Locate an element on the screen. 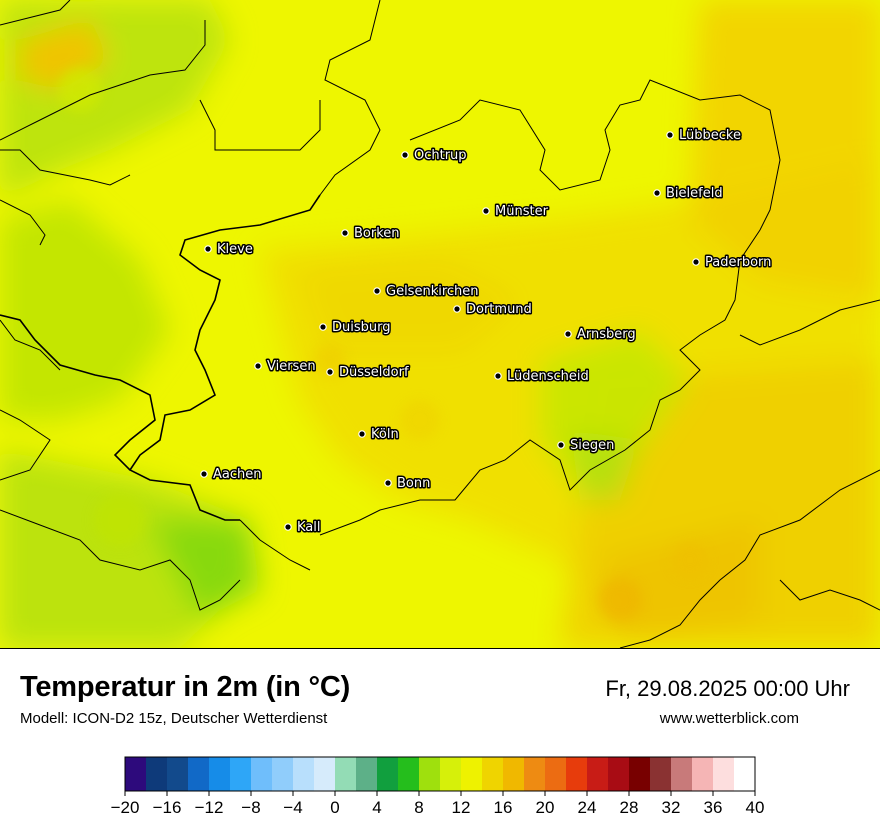  city-bielefeld: Bielefeld is located at coordinates (688, 194).